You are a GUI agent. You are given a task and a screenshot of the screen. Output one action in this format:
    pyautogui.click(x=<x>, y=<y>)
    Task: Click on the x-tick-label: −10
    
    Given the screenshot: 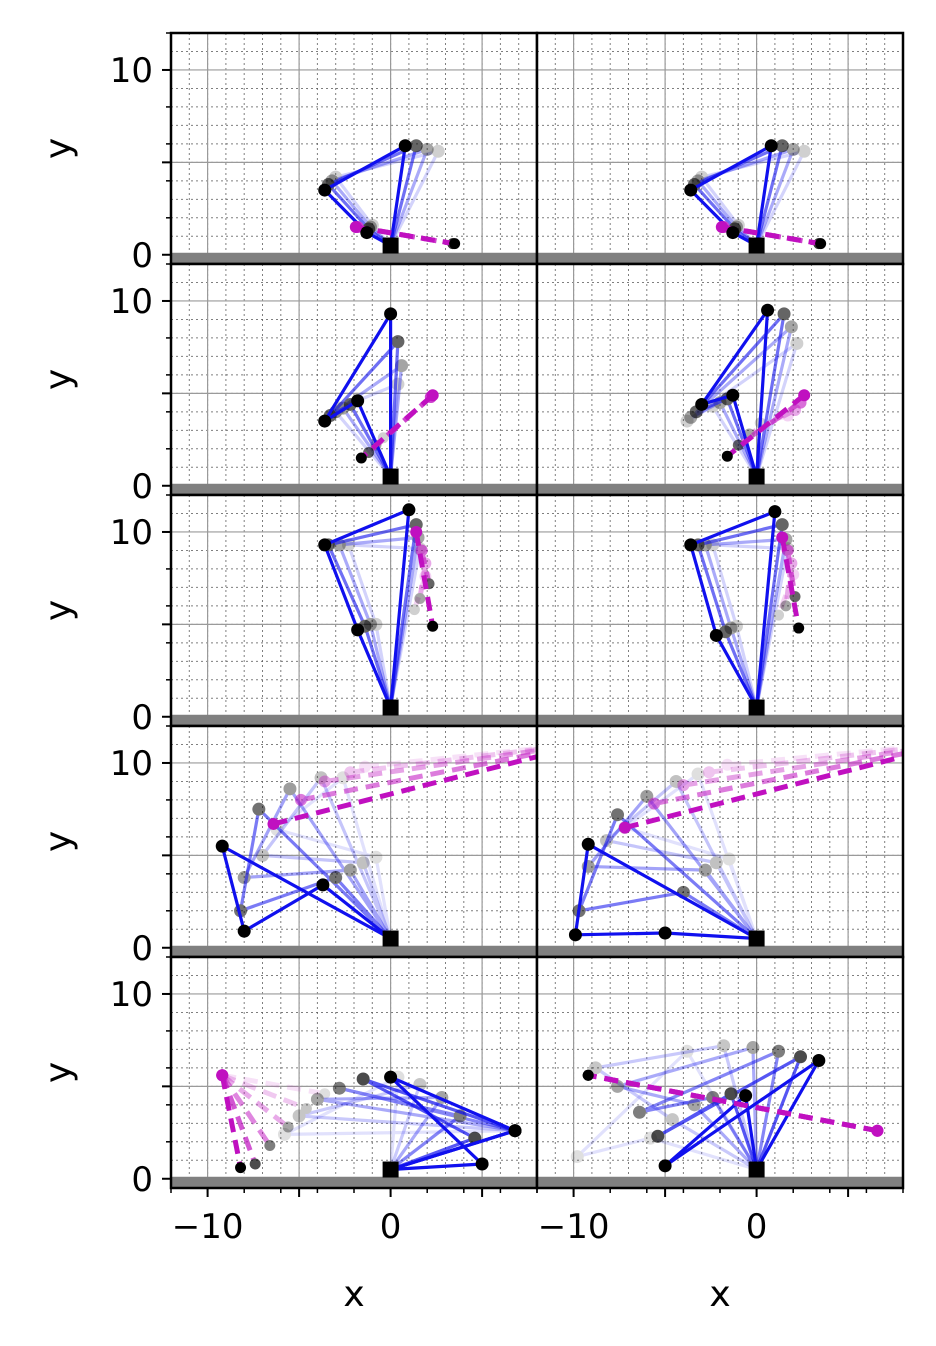 What is the action you would take?
    pyautogui.click(x=208, y=1227)
    